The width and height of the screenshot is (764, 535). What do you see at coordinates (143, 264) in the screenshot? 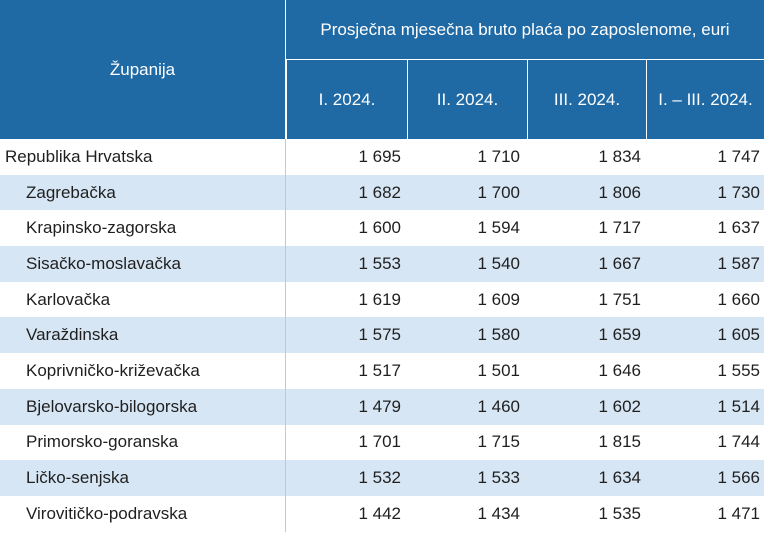
I see `county-name: Sisačko-moslavačka` at bounding box center [143, 264].